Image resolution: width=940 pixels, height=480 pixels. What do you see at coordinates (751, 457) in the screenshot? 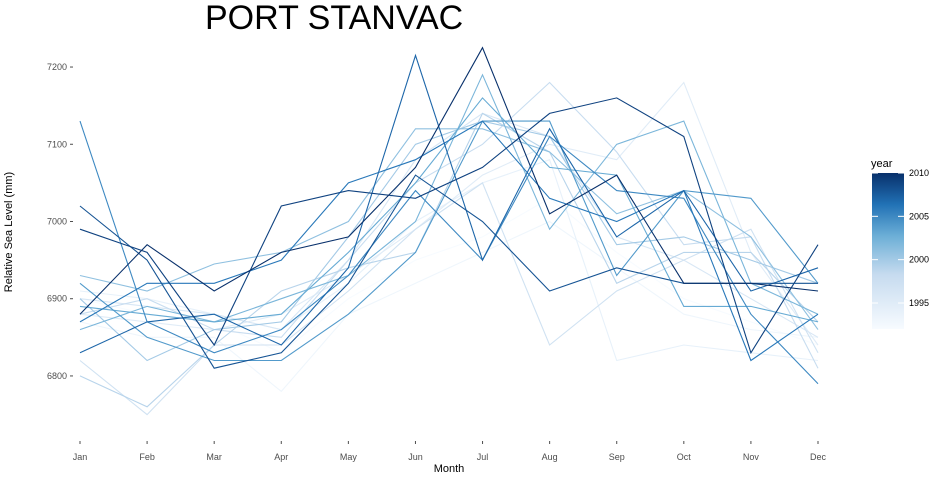
I see `x-tick-label-nov: Nov` at bounding box center [751, 457].